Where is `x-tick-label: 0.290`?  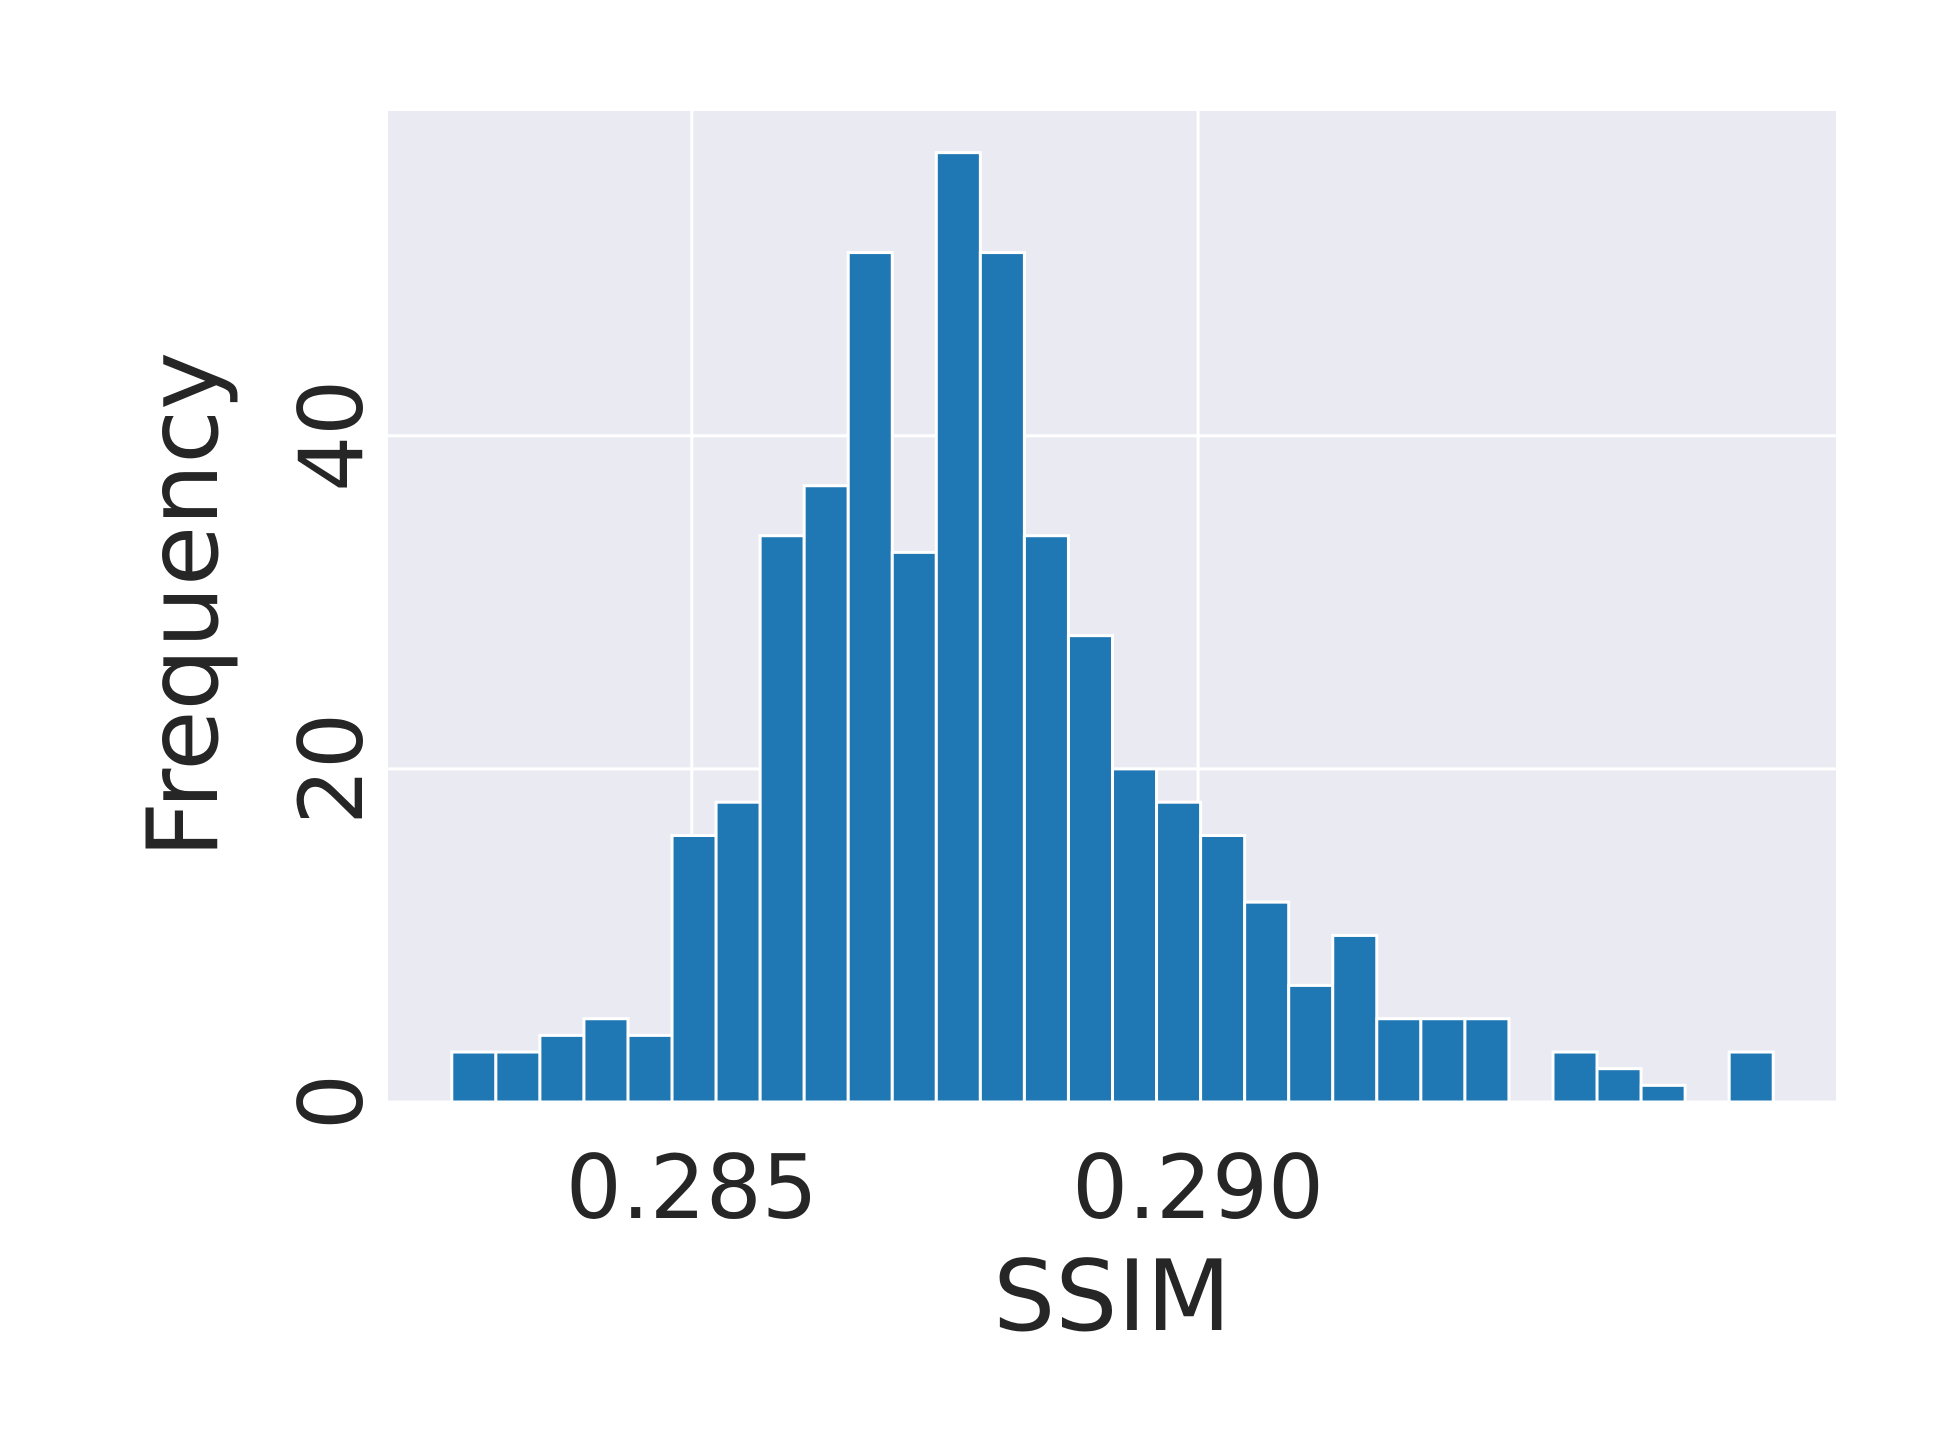 x-tick-label: 0.290 is located at coordinates (1198, 1187).